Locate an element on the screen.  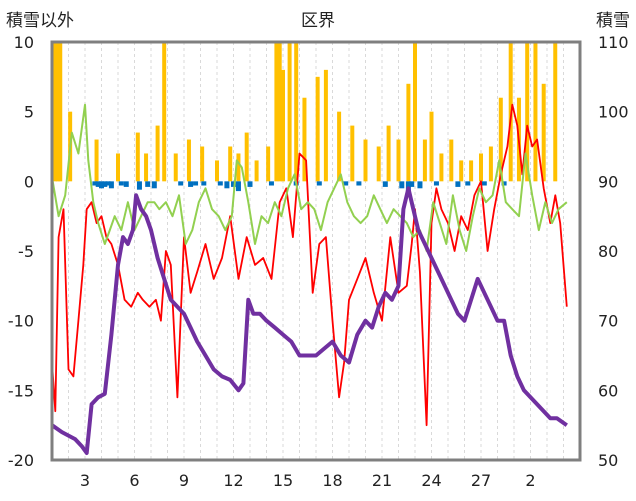
y-right-tick-label: 90 is located at coordinates (608, 181).